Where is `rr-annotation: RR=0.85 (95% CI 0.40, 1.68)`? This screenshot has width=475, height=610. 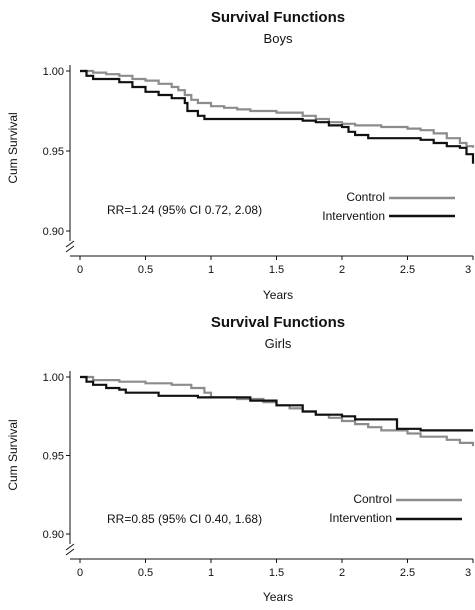
rr-annotation: RR=0.85 (95% CI 0.40, 1.68) is located at coordinates (184, 519).